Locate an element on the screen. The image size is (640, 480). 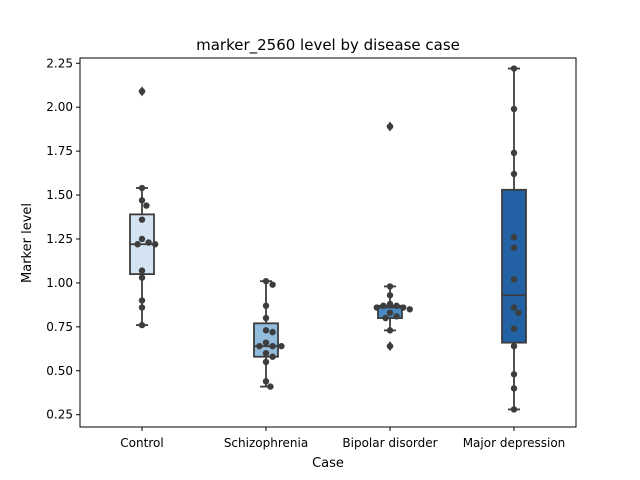
x-tick-label: Control is located at coordinates (141, 443).